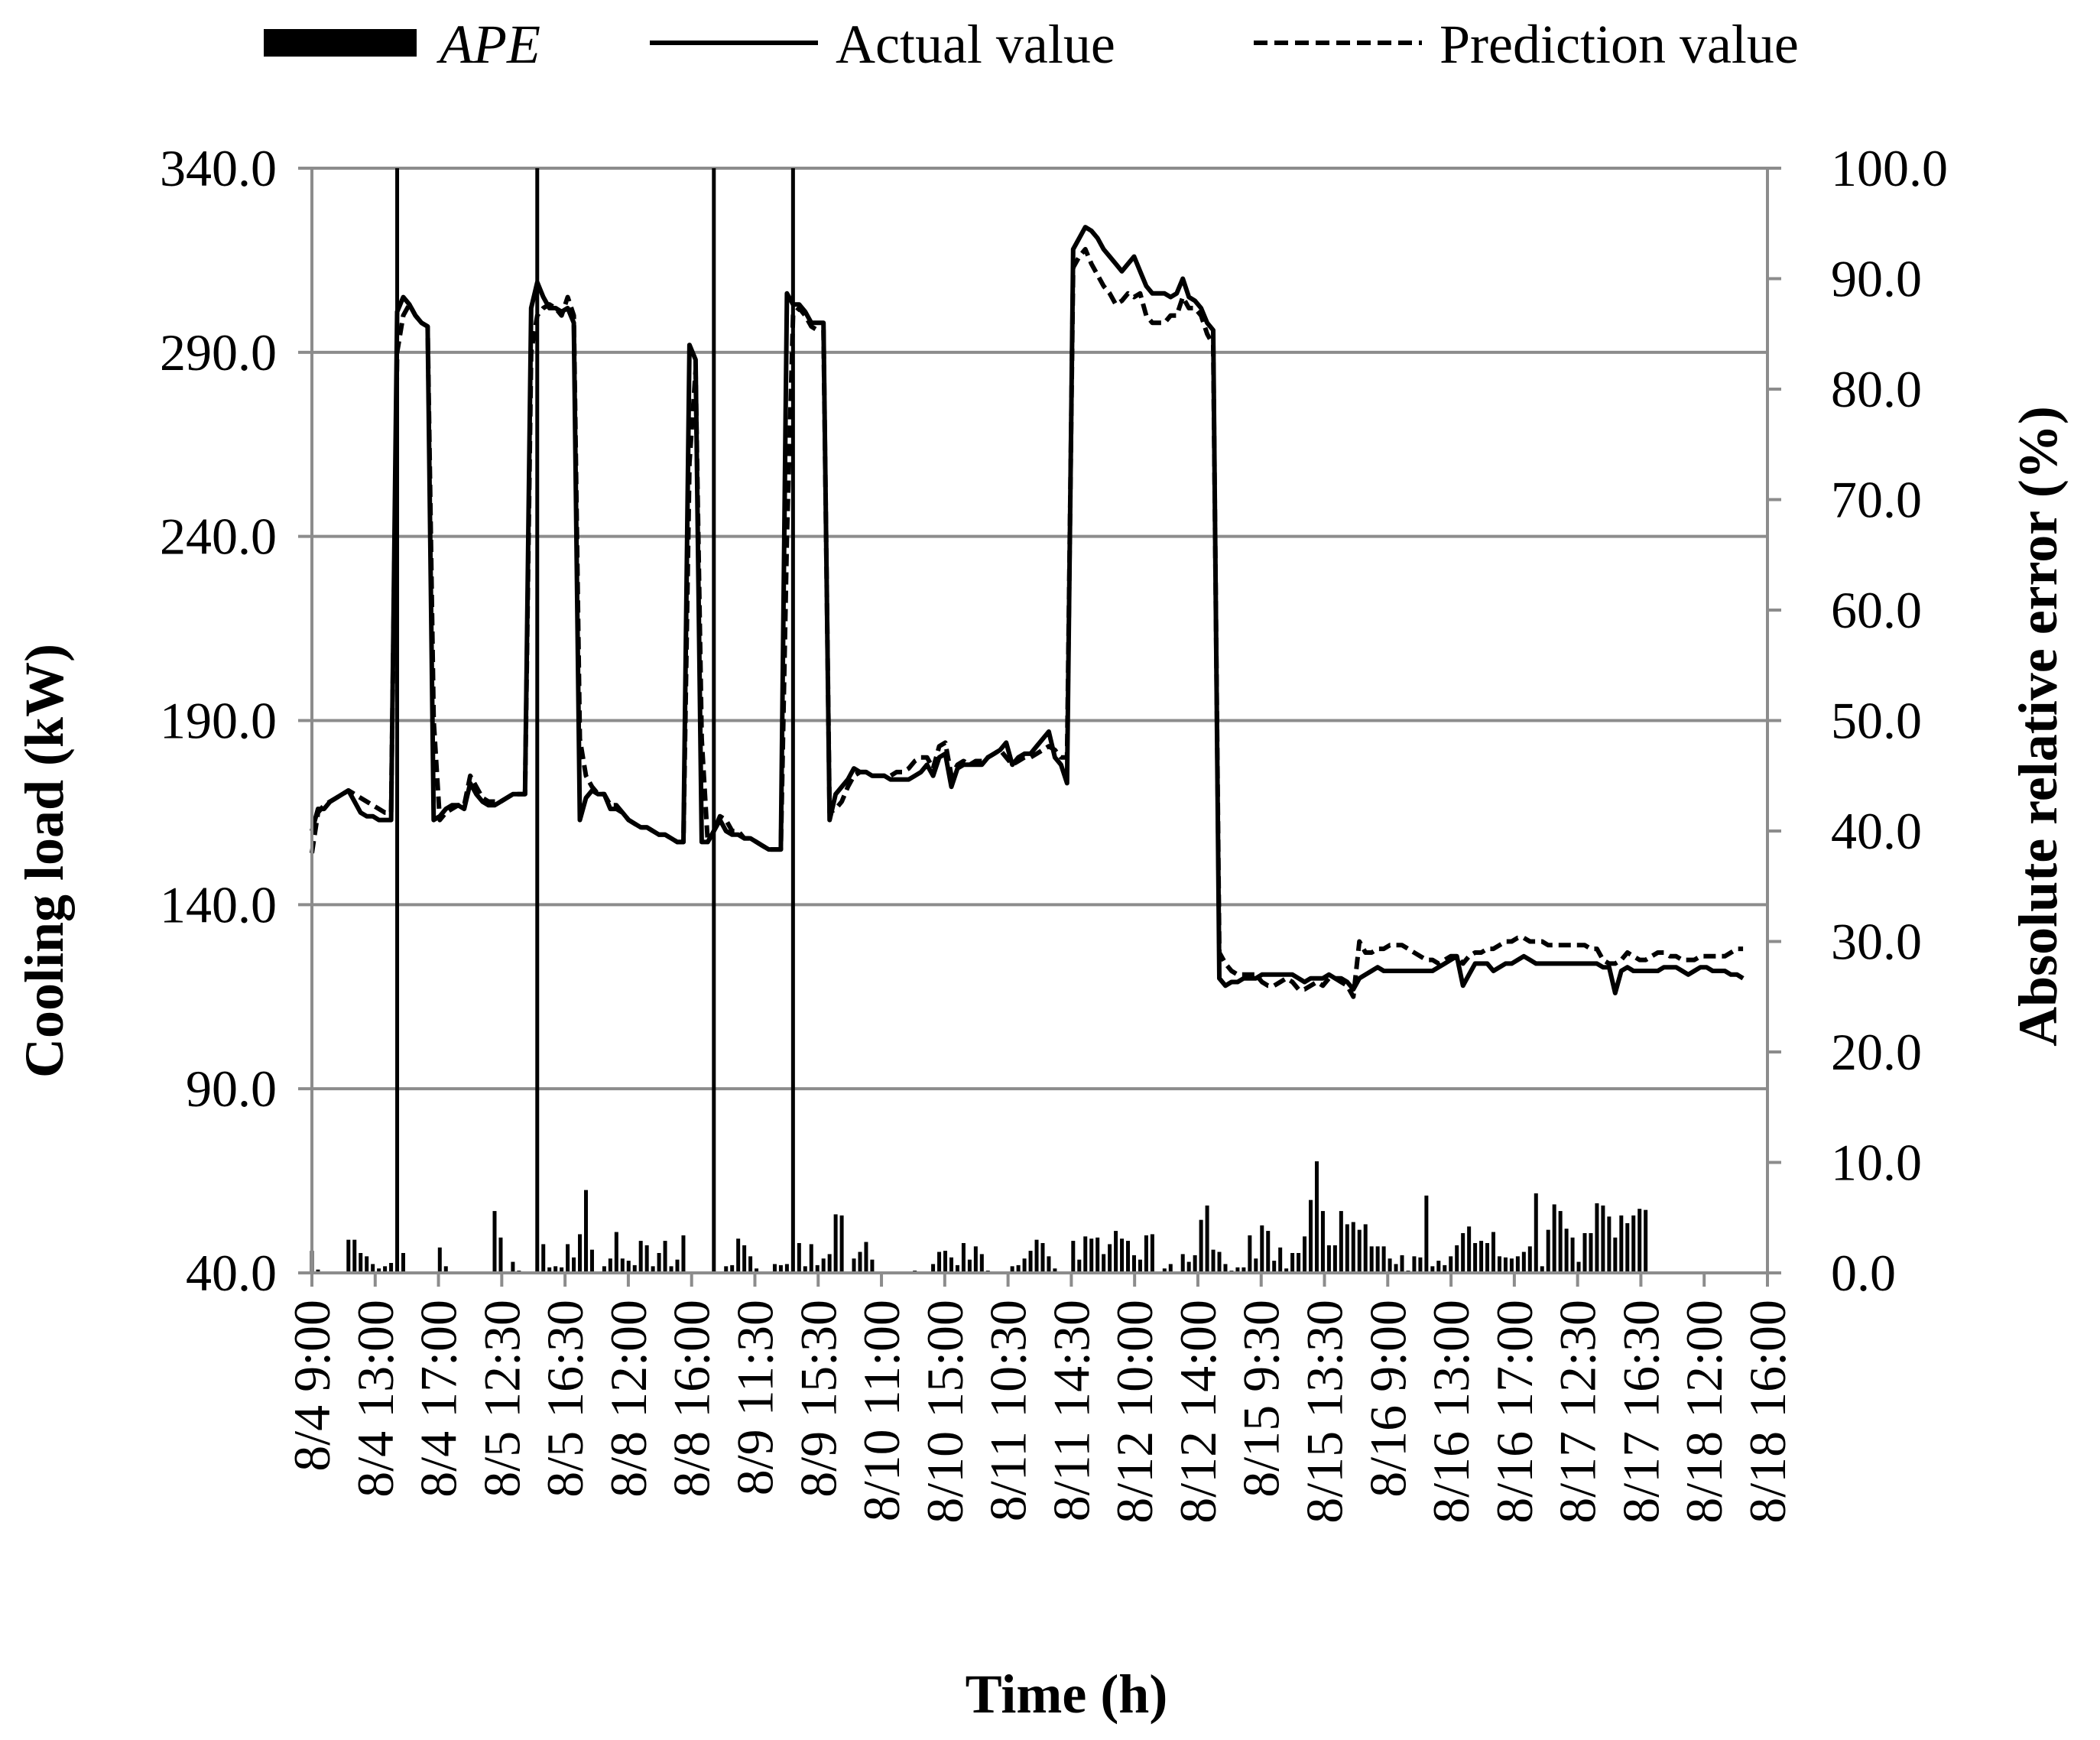 The width and height of the screenshot is (2100, 1740). Describe the element at coordinates (755, 1397) in the screenshot. I see `x-tick-label: 8/9 11:30` at that location.